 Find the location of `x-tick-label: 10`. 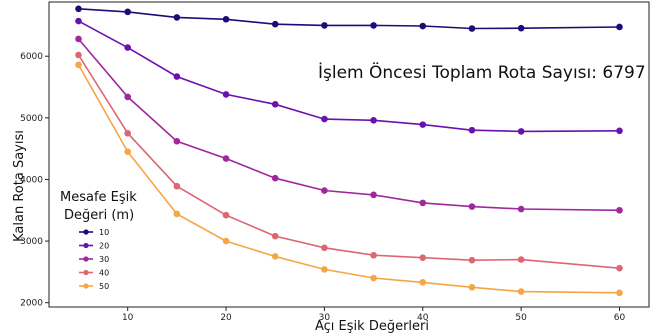

x-tick-label: 10 is located at coordinates (128, 318).